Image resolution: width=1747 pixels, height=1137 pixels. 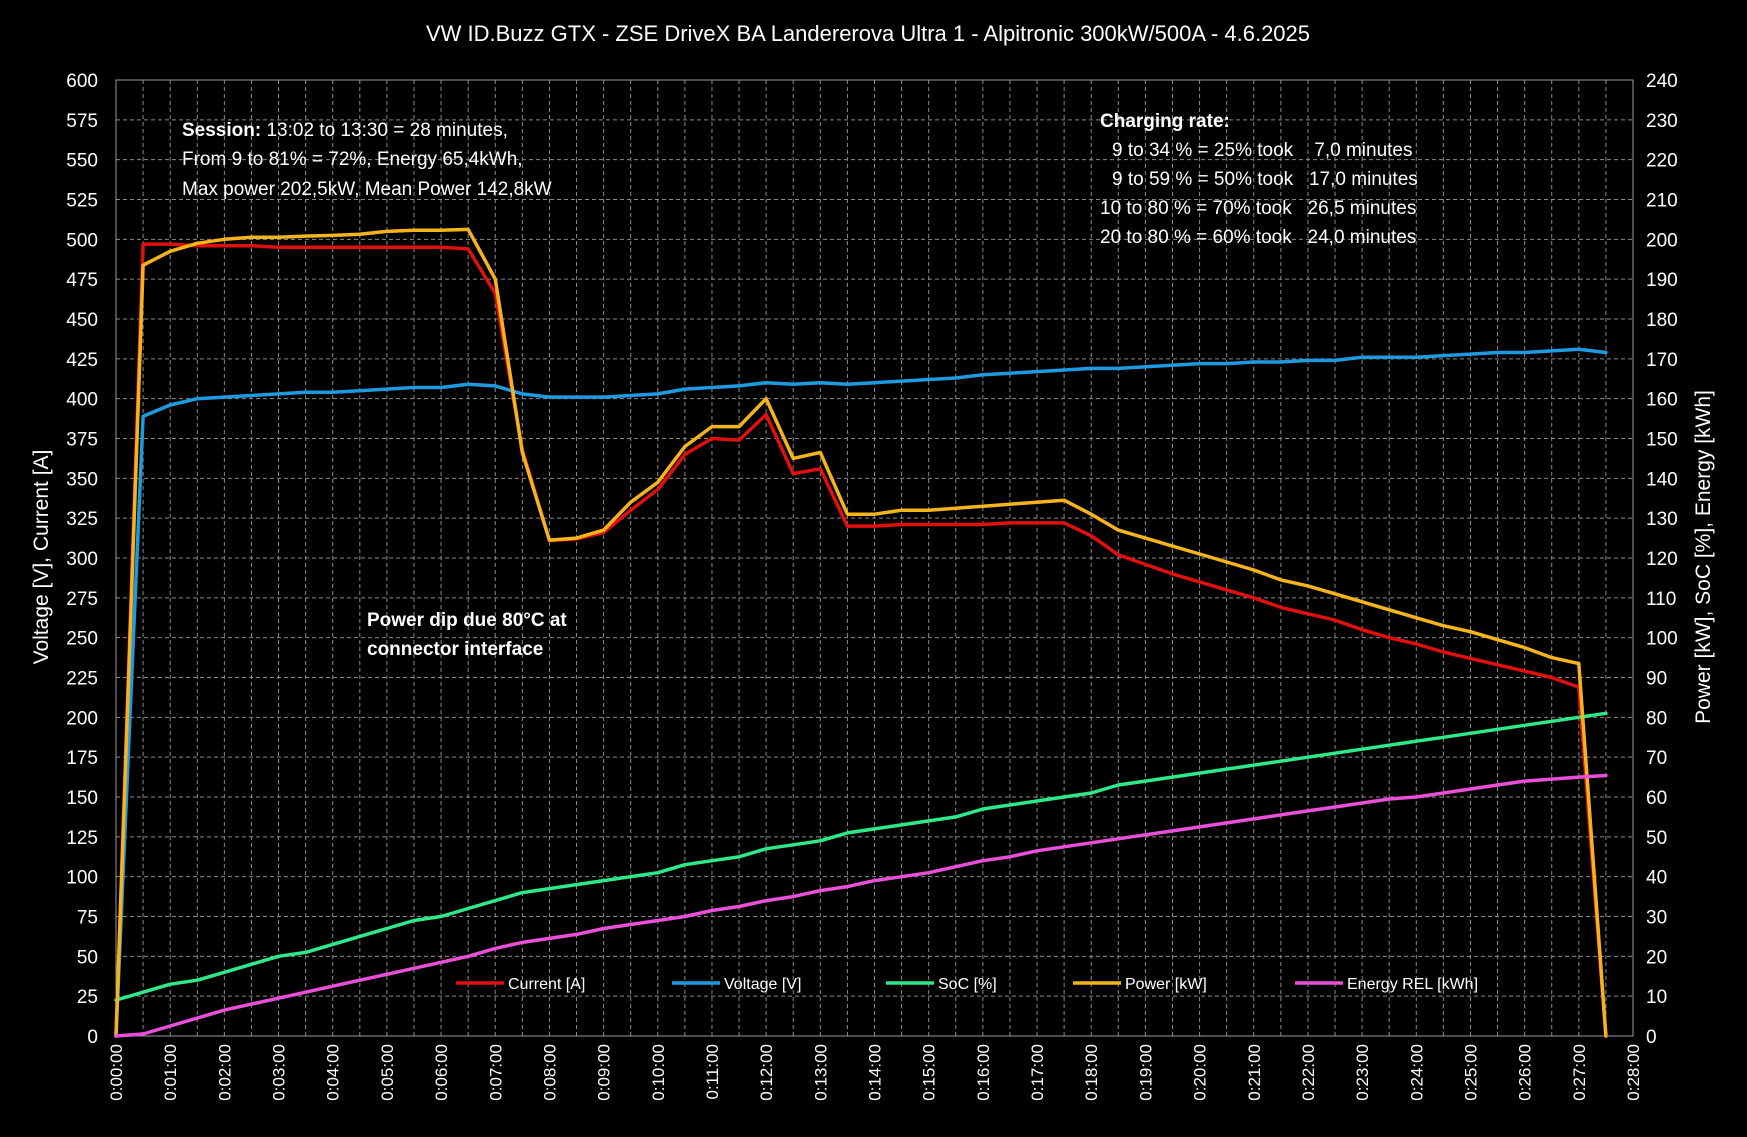 What do you see at coordinates (1258, 237) in the screenshot?
I see `charging-rate-line-4: 20 to 80 % = 60% took 24,0 minutes` at bounding box center [1258, 237].